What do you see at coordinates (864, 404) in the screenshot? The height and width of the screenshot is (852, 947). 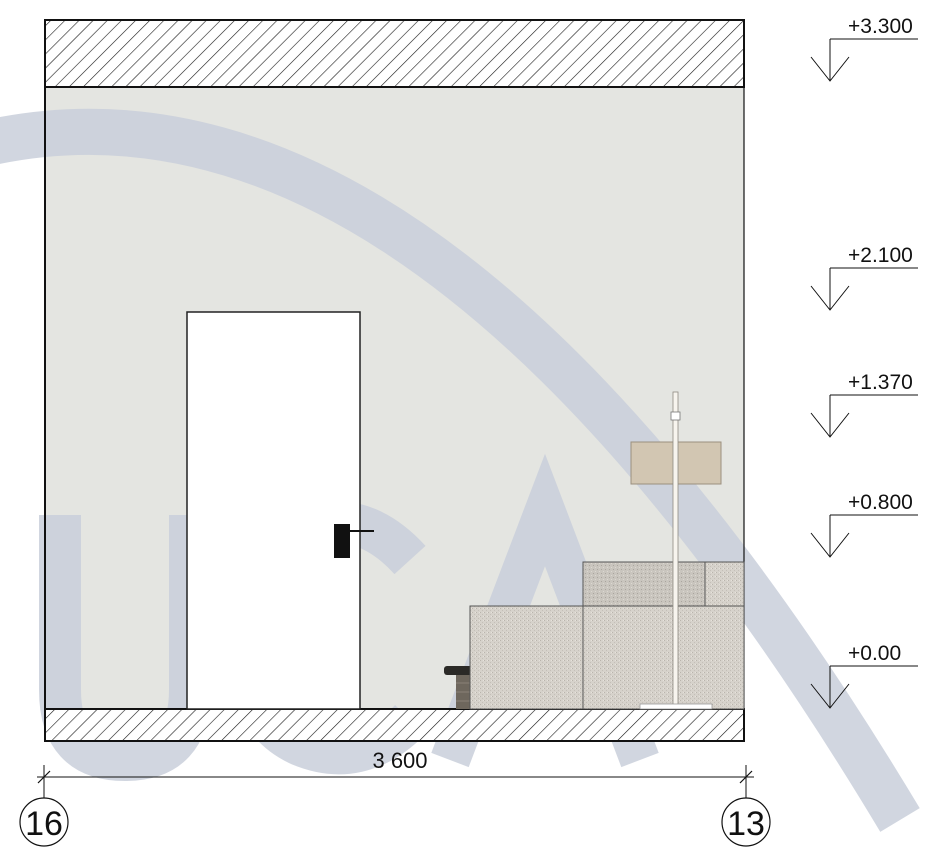 I see `level-marker-1370: +1.370` at bounding box center [864, 404].